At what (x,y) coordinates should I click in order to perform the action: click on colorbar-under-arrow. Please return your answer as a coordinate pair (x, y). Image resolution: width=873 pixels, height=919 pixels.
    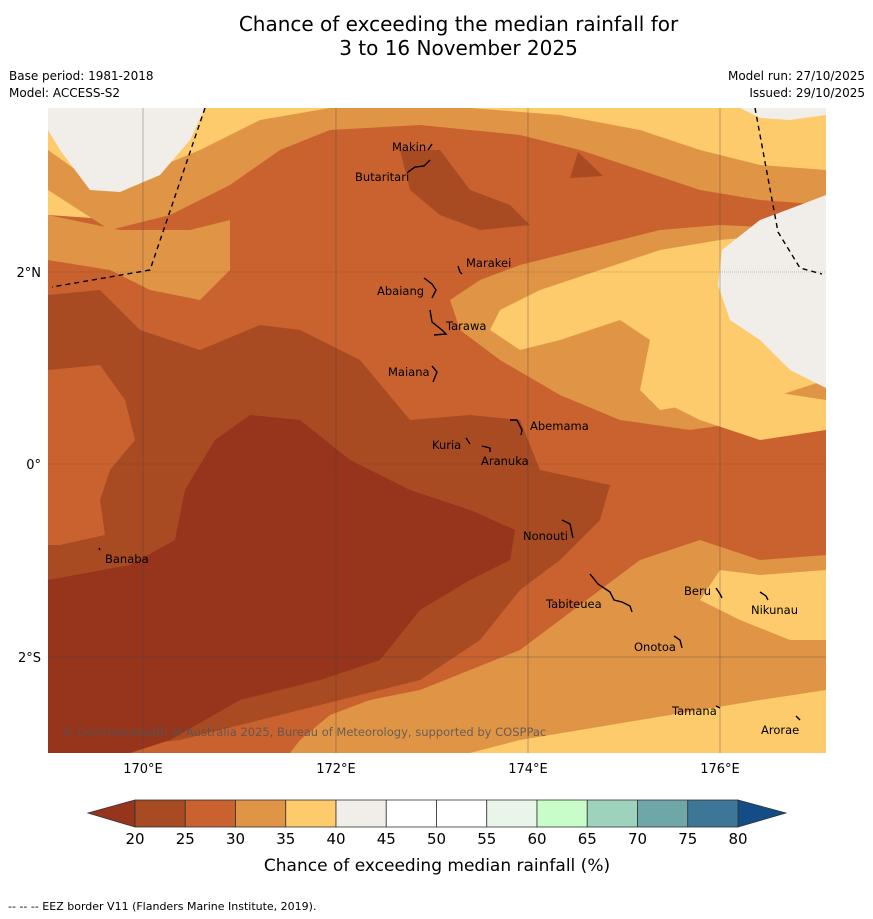
    Looking at the image, I should click on (111, 813).